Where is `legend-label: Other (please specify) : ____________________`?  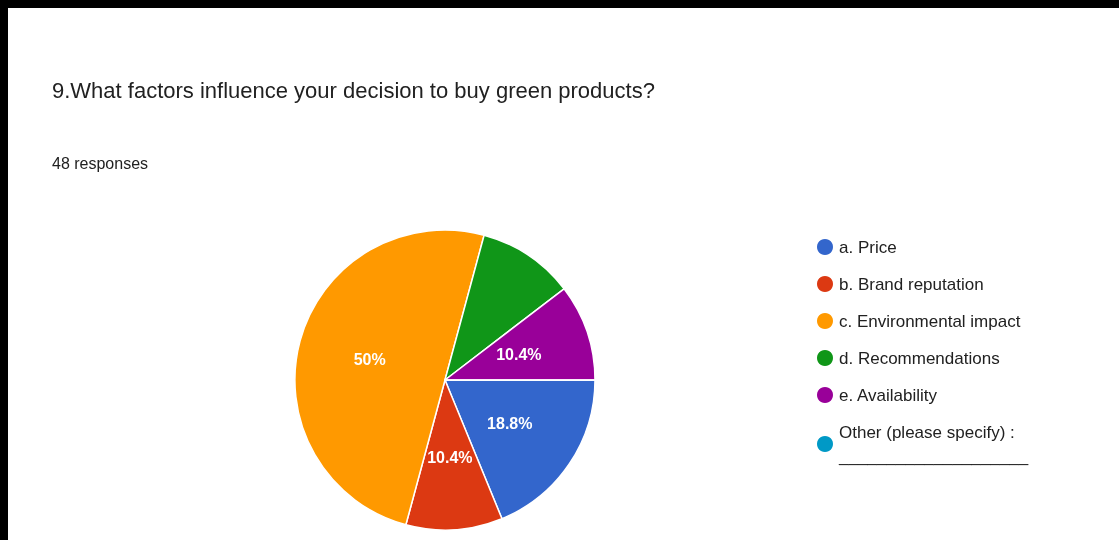 legend-label: Other (please specify) : ____________________ is located at coordinates (933, 444).